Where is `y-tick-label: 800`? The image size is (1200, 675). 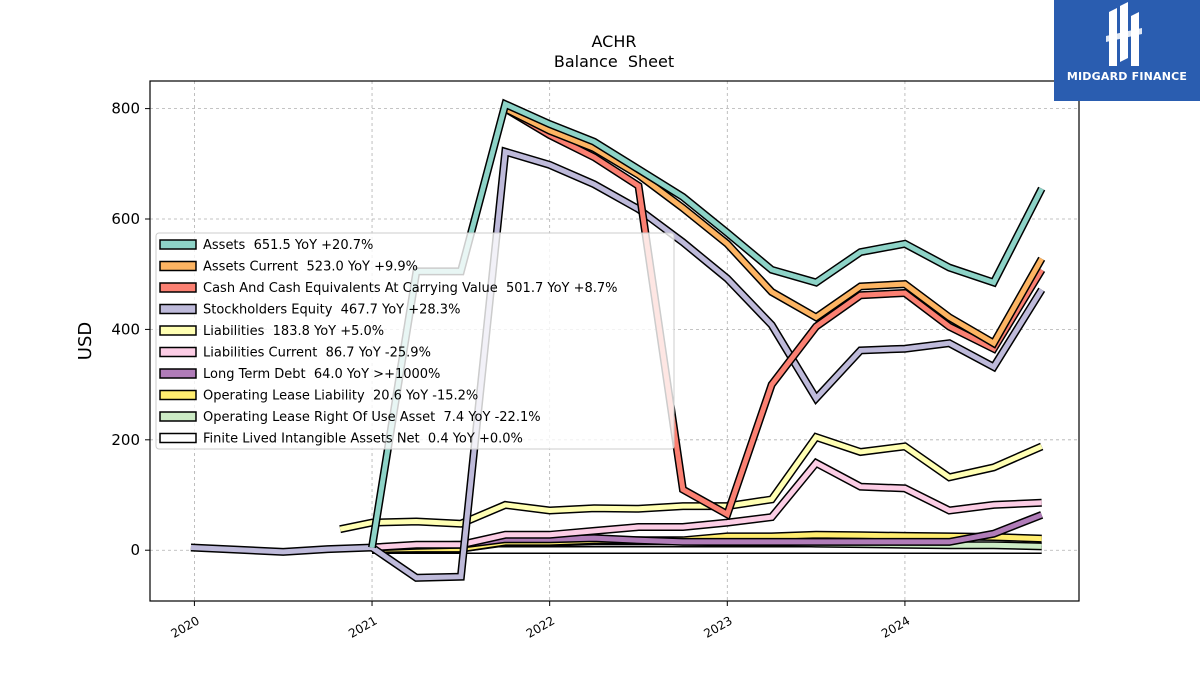
y-tick-label: 800 is located at coordinates (125, 109).